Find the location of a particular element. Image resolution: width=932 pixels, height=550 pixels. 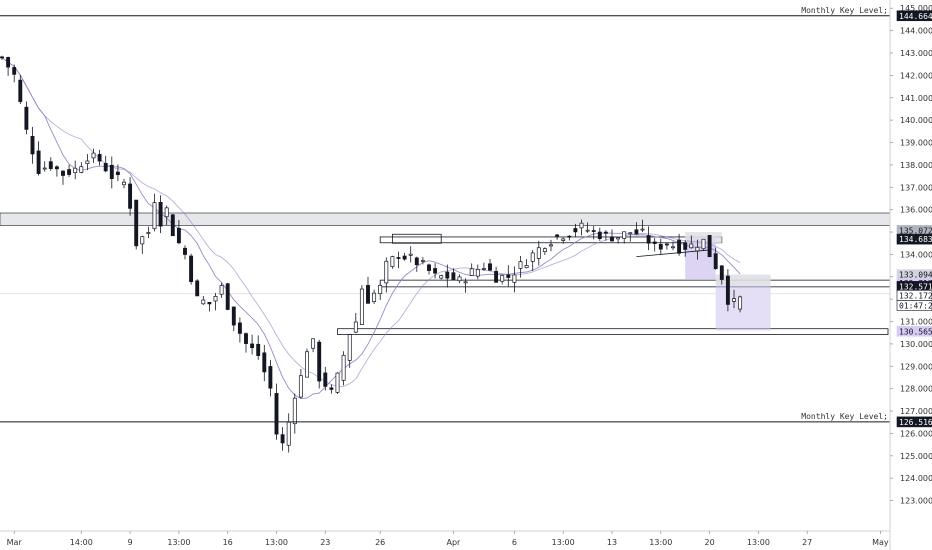

price-tick-label: 139.000 is located at coordinates (916, 143).